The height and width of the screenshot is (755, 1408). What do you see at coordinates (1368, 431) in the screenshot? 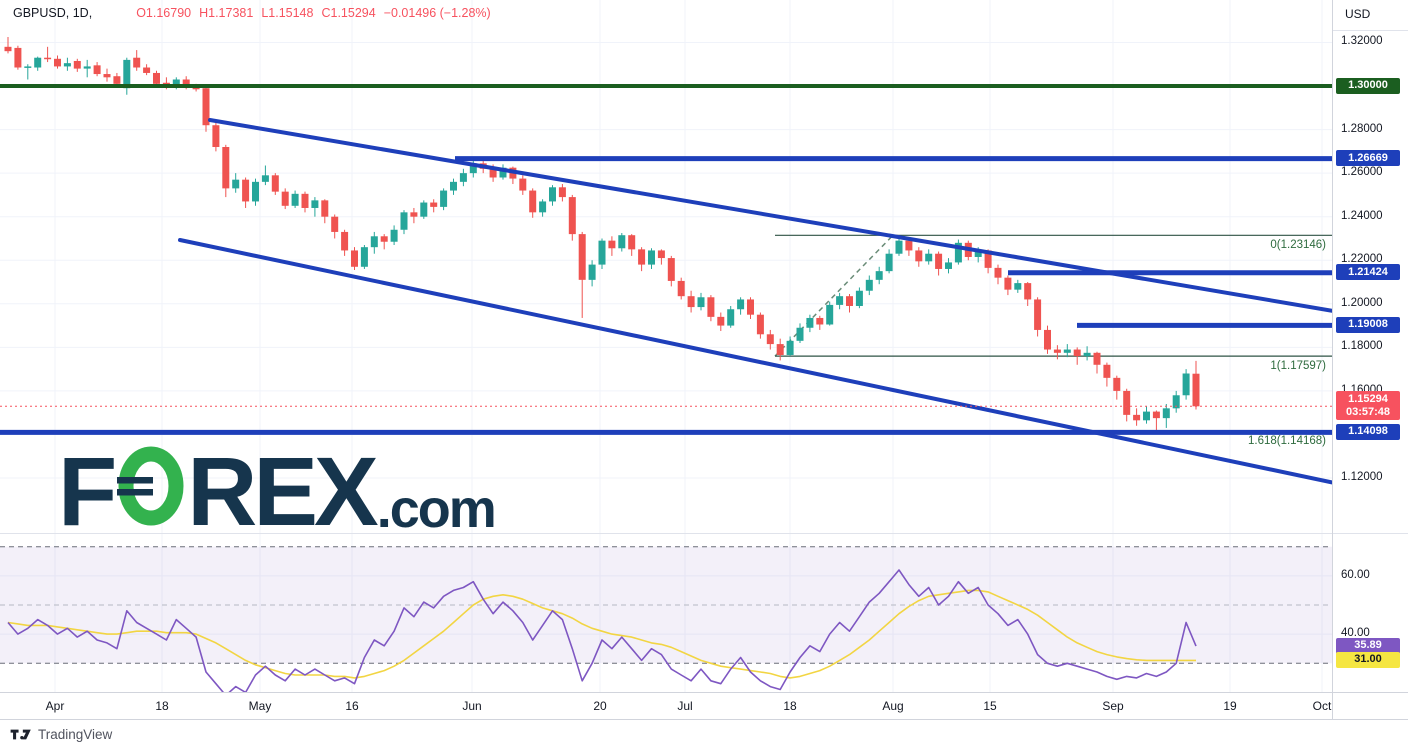
I see `level-badge-114098: 1.14098` at bounding box center [1368, 431].